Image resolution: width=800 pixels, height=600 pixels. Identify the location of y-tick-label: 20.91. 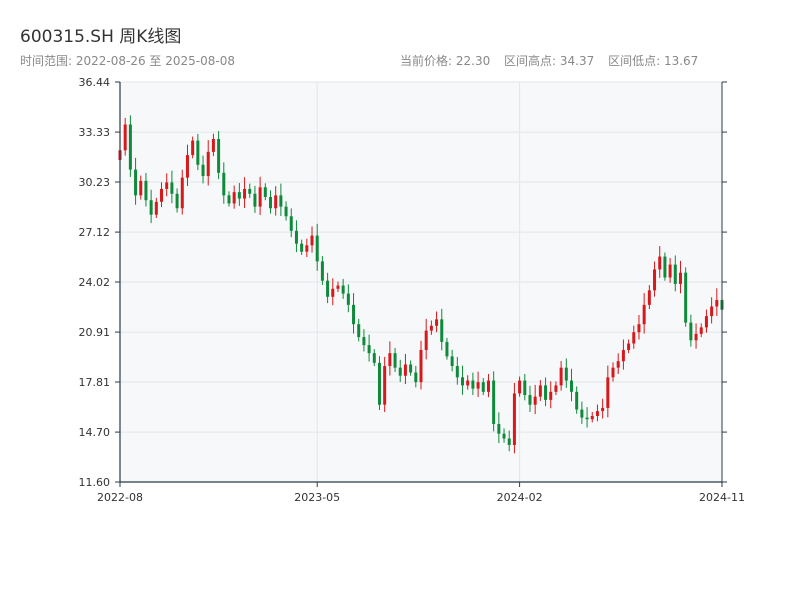
(95, 332).